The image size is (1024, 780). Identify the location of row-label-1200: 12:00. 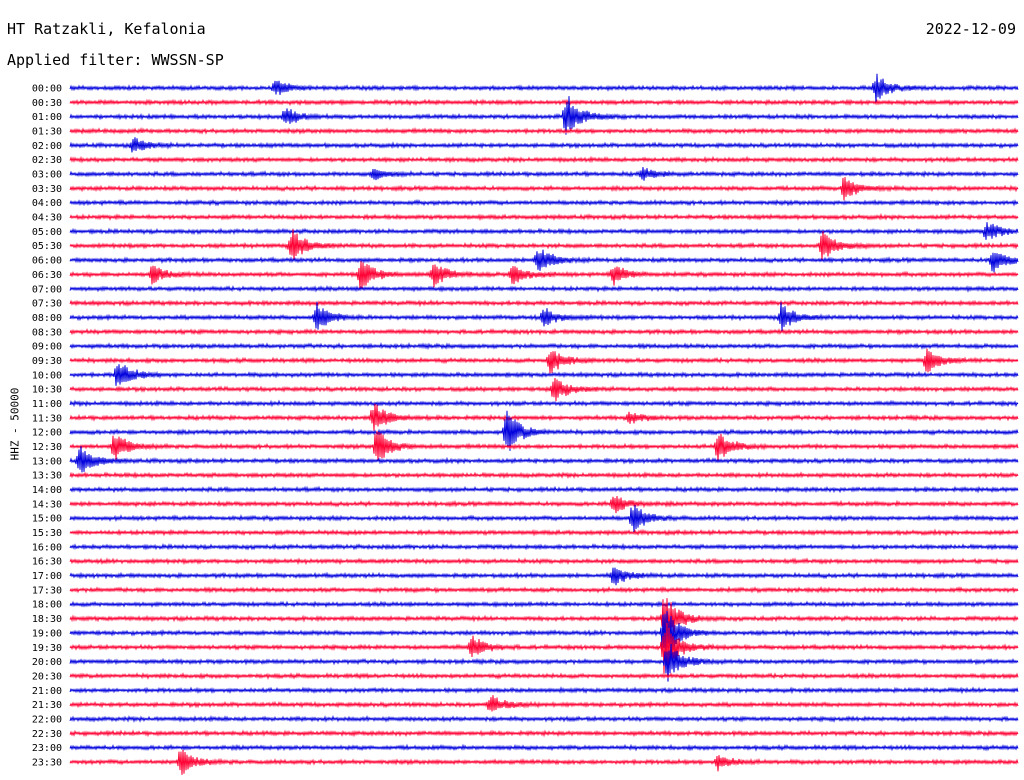
(47, 433).